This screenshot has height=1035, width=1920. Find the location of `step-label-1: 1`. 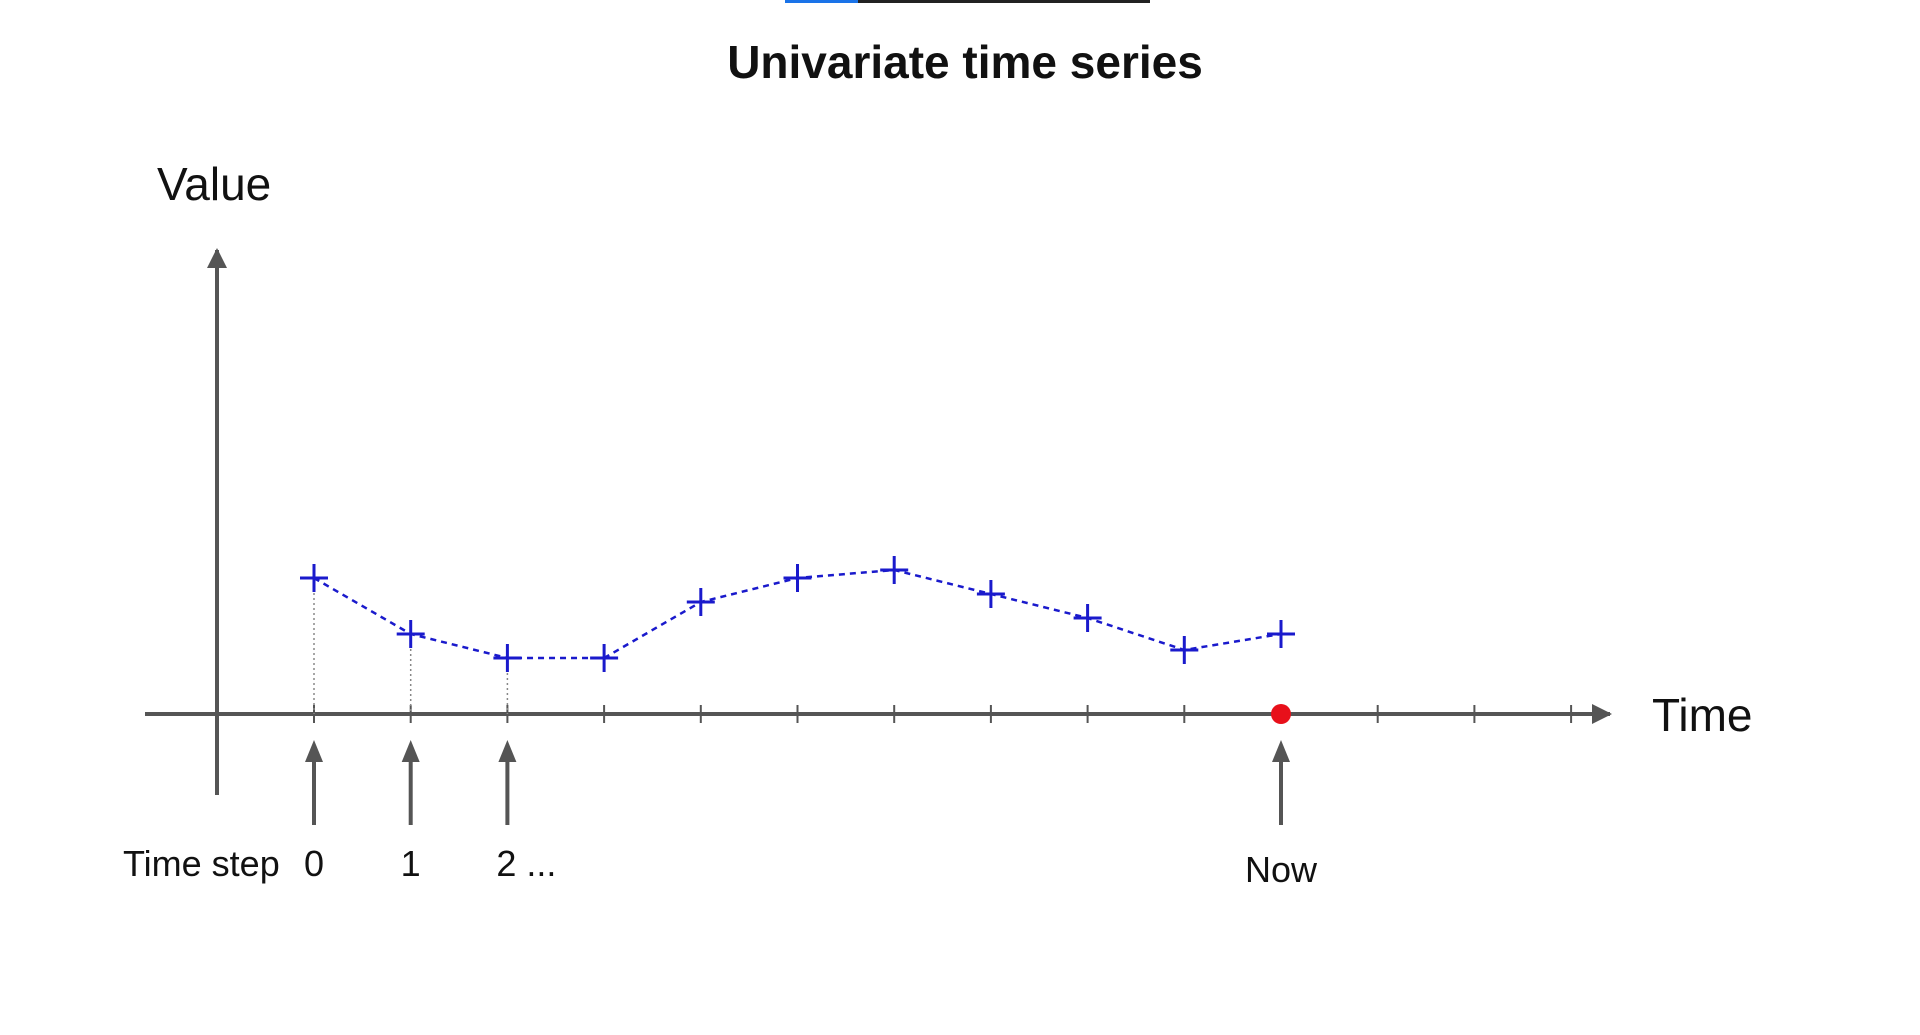

step-label-1: 1 is located at coordinates (411, 863).